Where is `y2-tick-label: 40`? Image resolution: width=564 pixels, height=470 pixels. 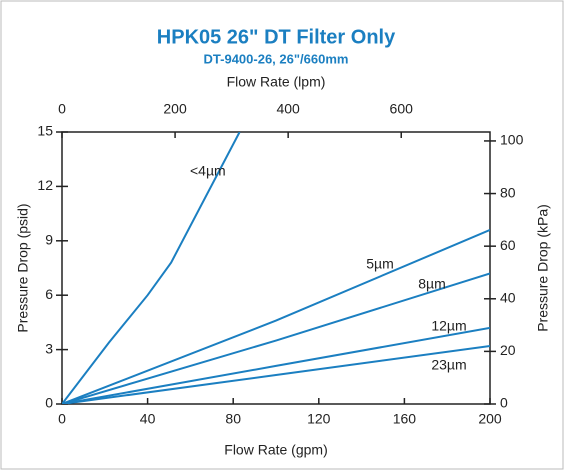
y2-tick-label: 40 is located at coordinates (508, 297).